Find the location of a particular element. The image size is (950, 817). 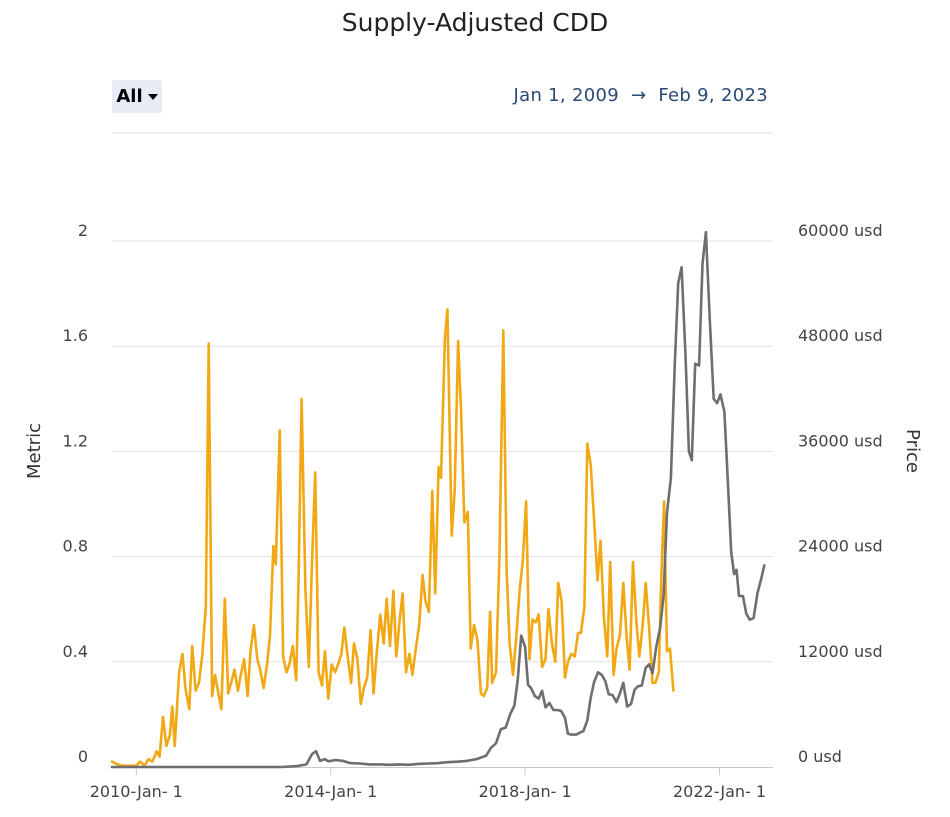

y-right-tick-label: 12000 usd is located at coordinates (840, 651).